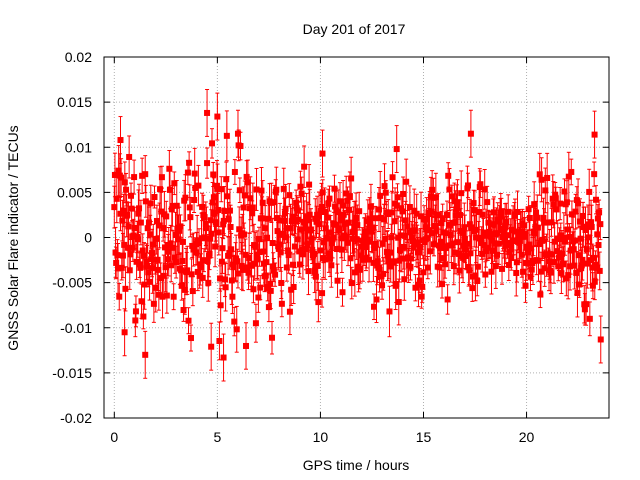 This screenshot has width=640, height=480. I want to click on y-tick-label: 0.015, so click(74, 102).